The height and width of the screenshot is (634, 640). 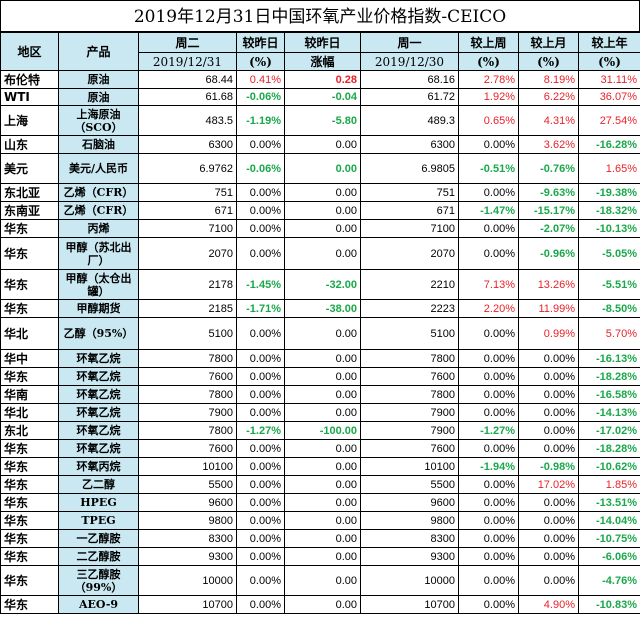 What do you see at coordinates (409, 556) in the screenshot?
I see `mon-price-cell: 9300` at bounding box center [409, 556].